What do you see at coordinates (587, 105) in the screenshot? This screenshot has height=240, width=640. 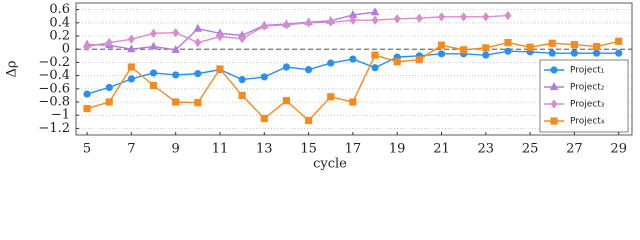 I see `legend-label: Project₃` at bounding box center [587, 105].